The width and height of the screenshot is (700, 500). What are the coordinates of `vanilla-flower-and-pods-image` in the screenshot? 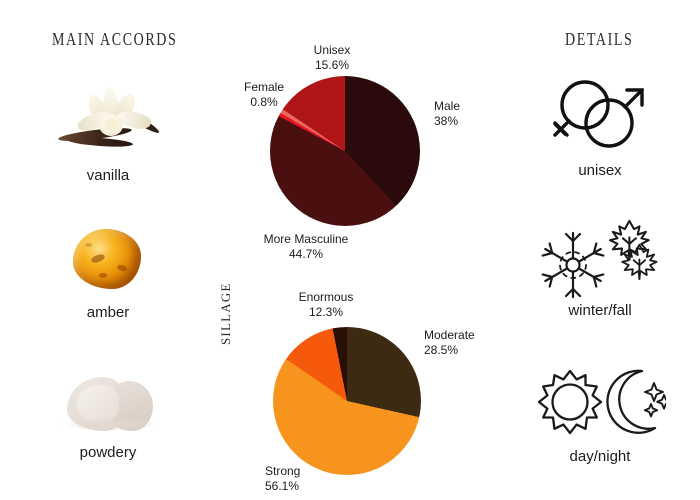 It's located at (108, 120).